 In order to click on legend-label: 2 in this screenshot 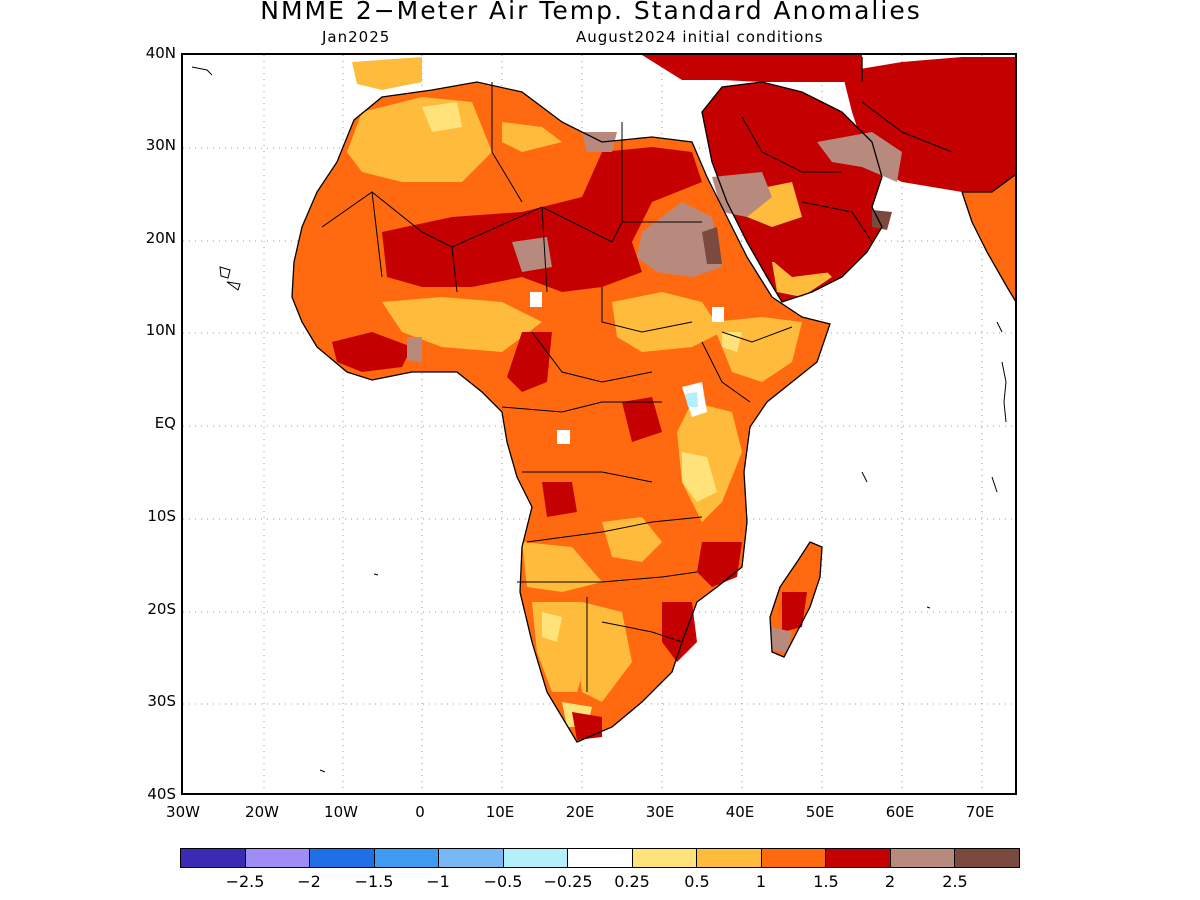, I will do `click(890, 881)`.